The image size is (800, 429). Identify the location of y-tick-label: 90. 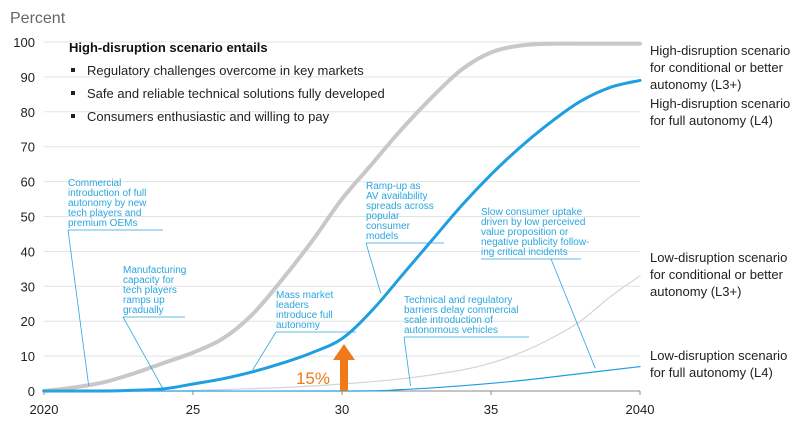
(28, 77).